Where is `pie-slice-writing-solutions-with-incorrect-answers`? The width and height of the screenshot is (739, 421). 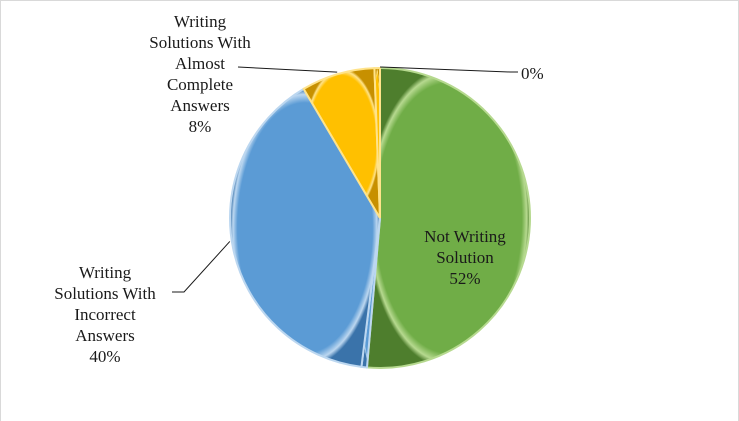
pie-slice-writing-solutions-with-incorrect-answers is located at coordinates (305, 227).